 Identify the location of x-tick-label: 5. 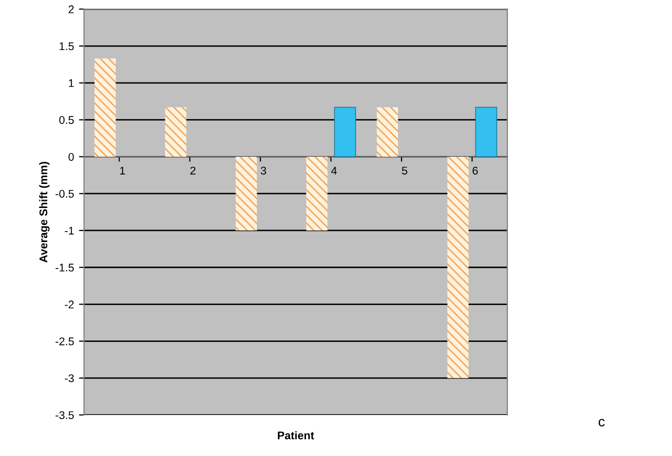
(405, 170).